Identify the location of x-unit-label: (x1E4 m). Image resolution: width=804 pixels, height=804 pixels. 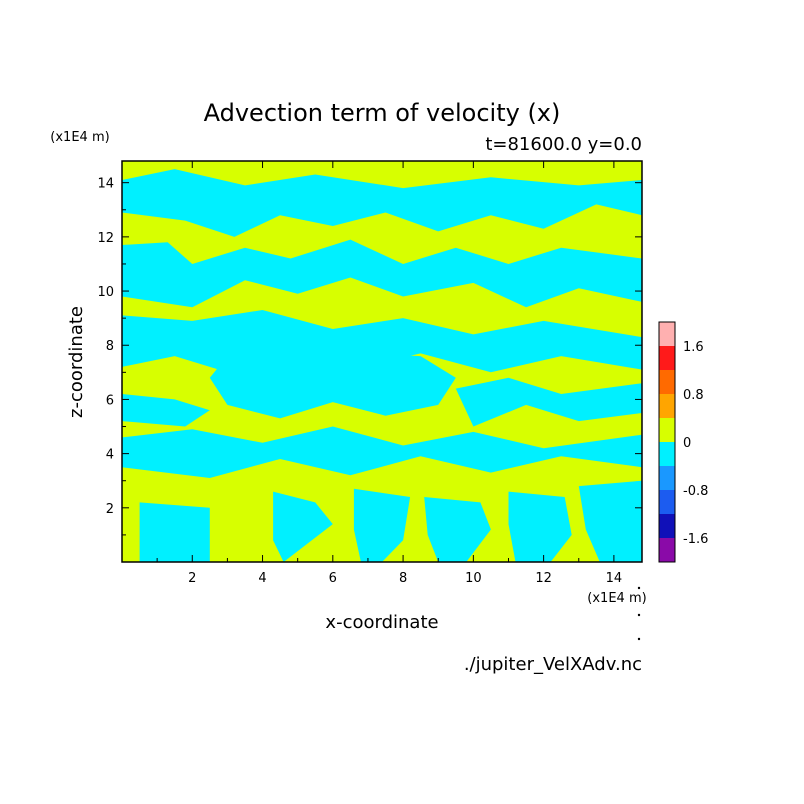
(616, 598).